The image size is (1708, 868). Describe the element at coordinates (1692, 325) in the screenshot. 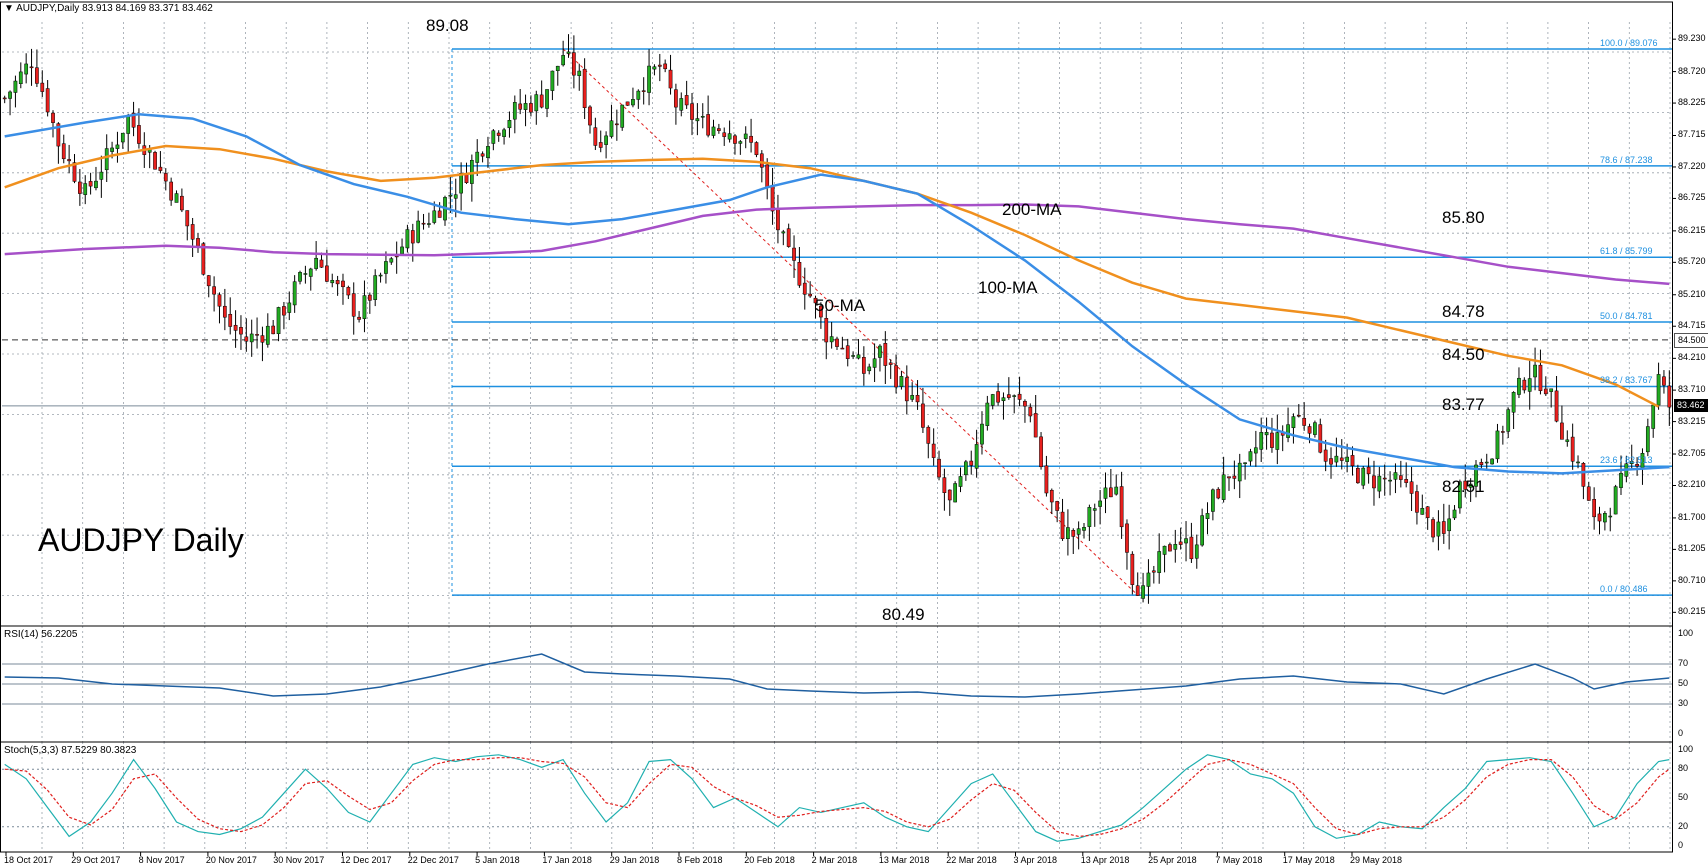

I see `price-tick-label: 84.715` at that location.